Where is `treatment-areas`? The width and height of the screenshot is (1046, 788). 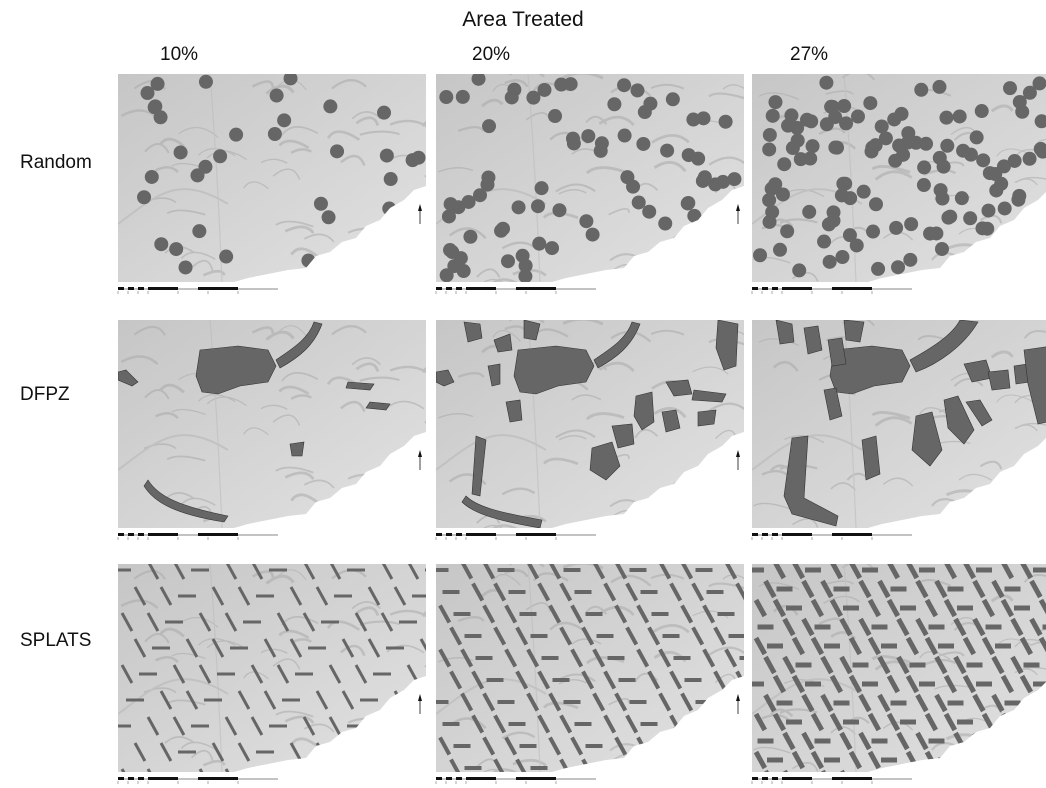
treatment-areas is located at coordinates (587, 424).